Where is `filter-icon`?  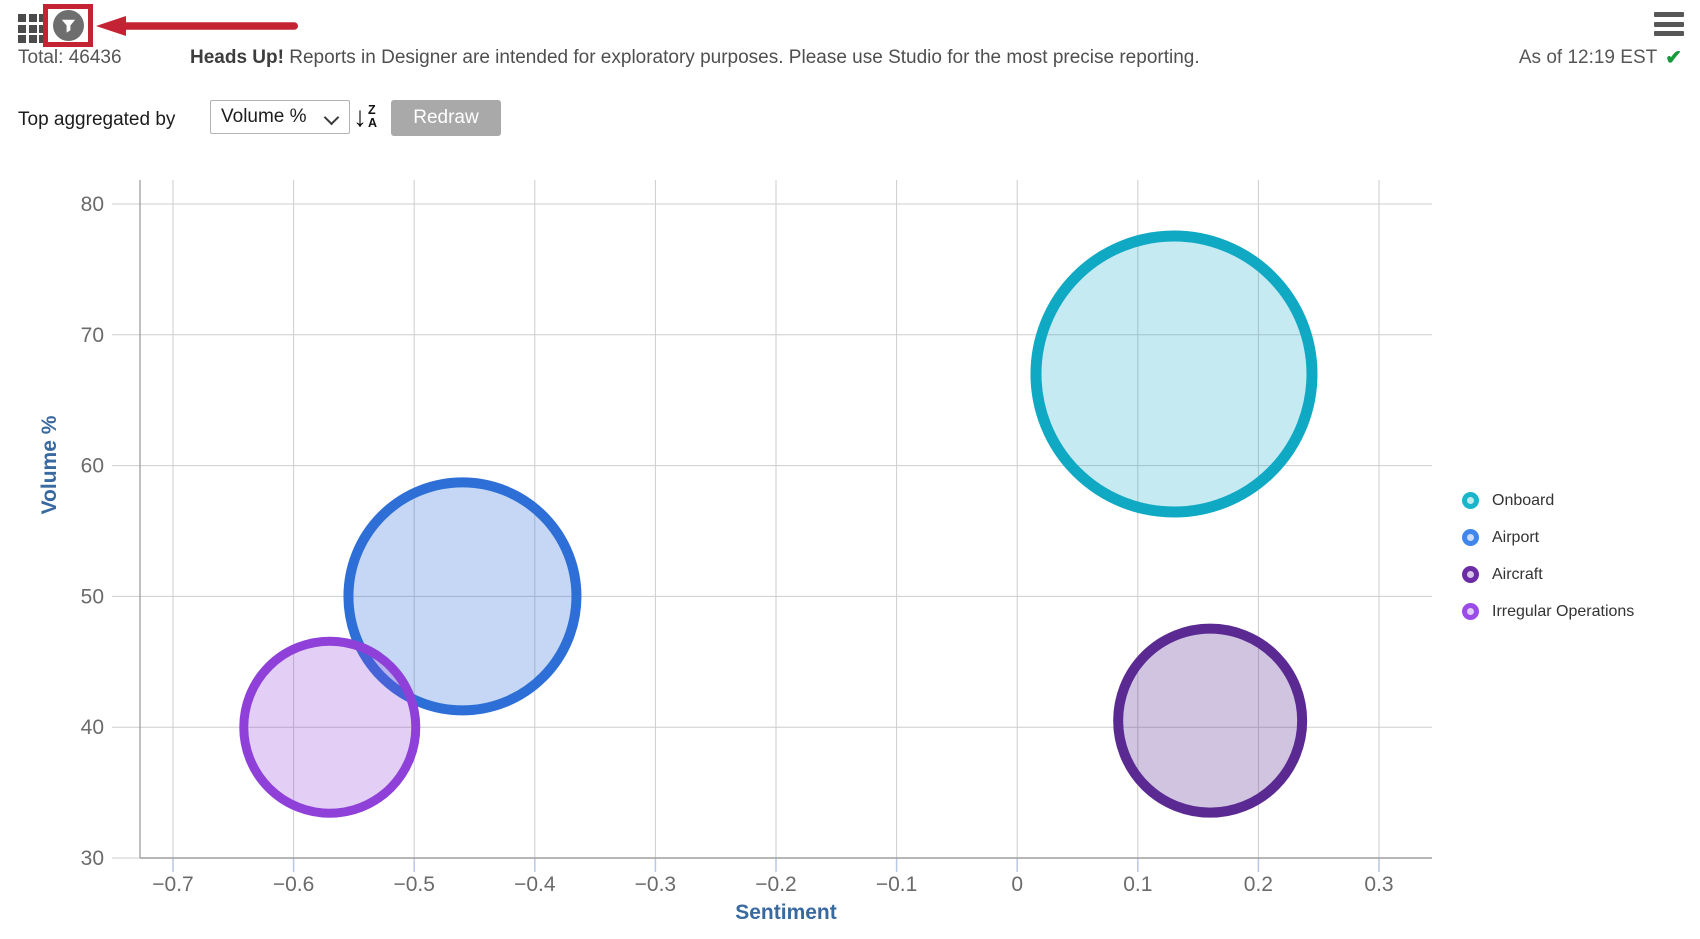
filter-icon is located at coordinates (68, 25).